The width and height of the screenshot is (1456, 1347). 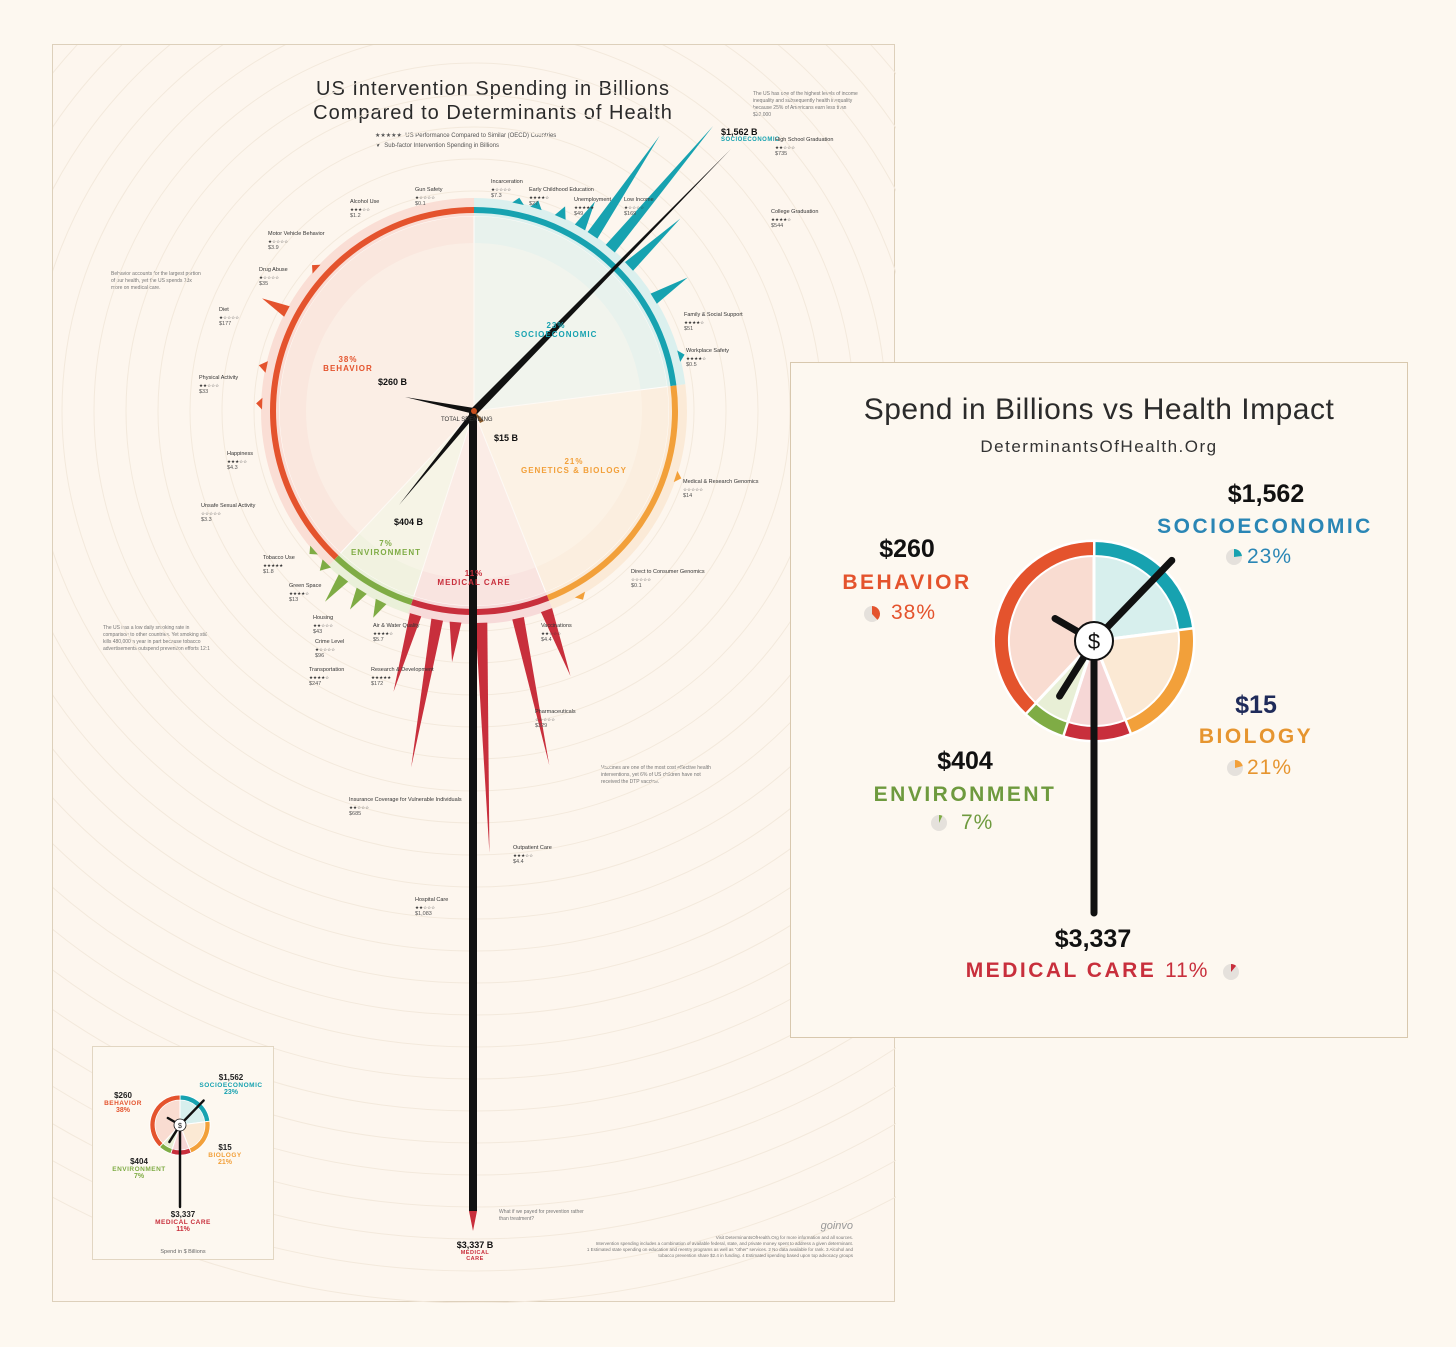 What do you see at coordinates (229, 317) in the screenshot?
I see `subfactor-label: Diet ★☆☆☆☆ $177` at bounding box center [229, 317].